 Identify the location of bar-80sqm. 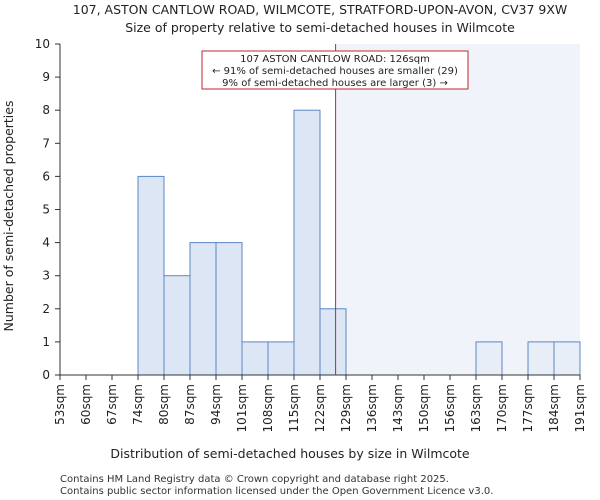
(177, 325).